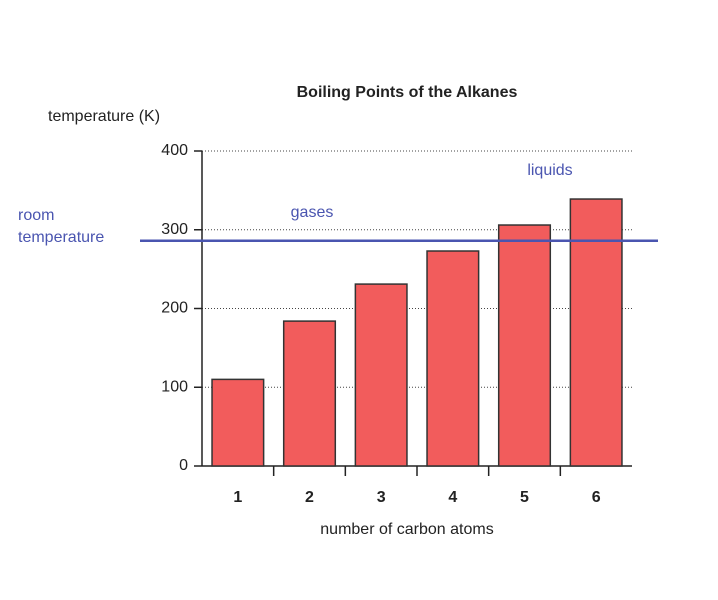  What do you see at coordinates (36, 215) in the screenshot?
I see `reference-label: room` at bounding box center [36, 215].